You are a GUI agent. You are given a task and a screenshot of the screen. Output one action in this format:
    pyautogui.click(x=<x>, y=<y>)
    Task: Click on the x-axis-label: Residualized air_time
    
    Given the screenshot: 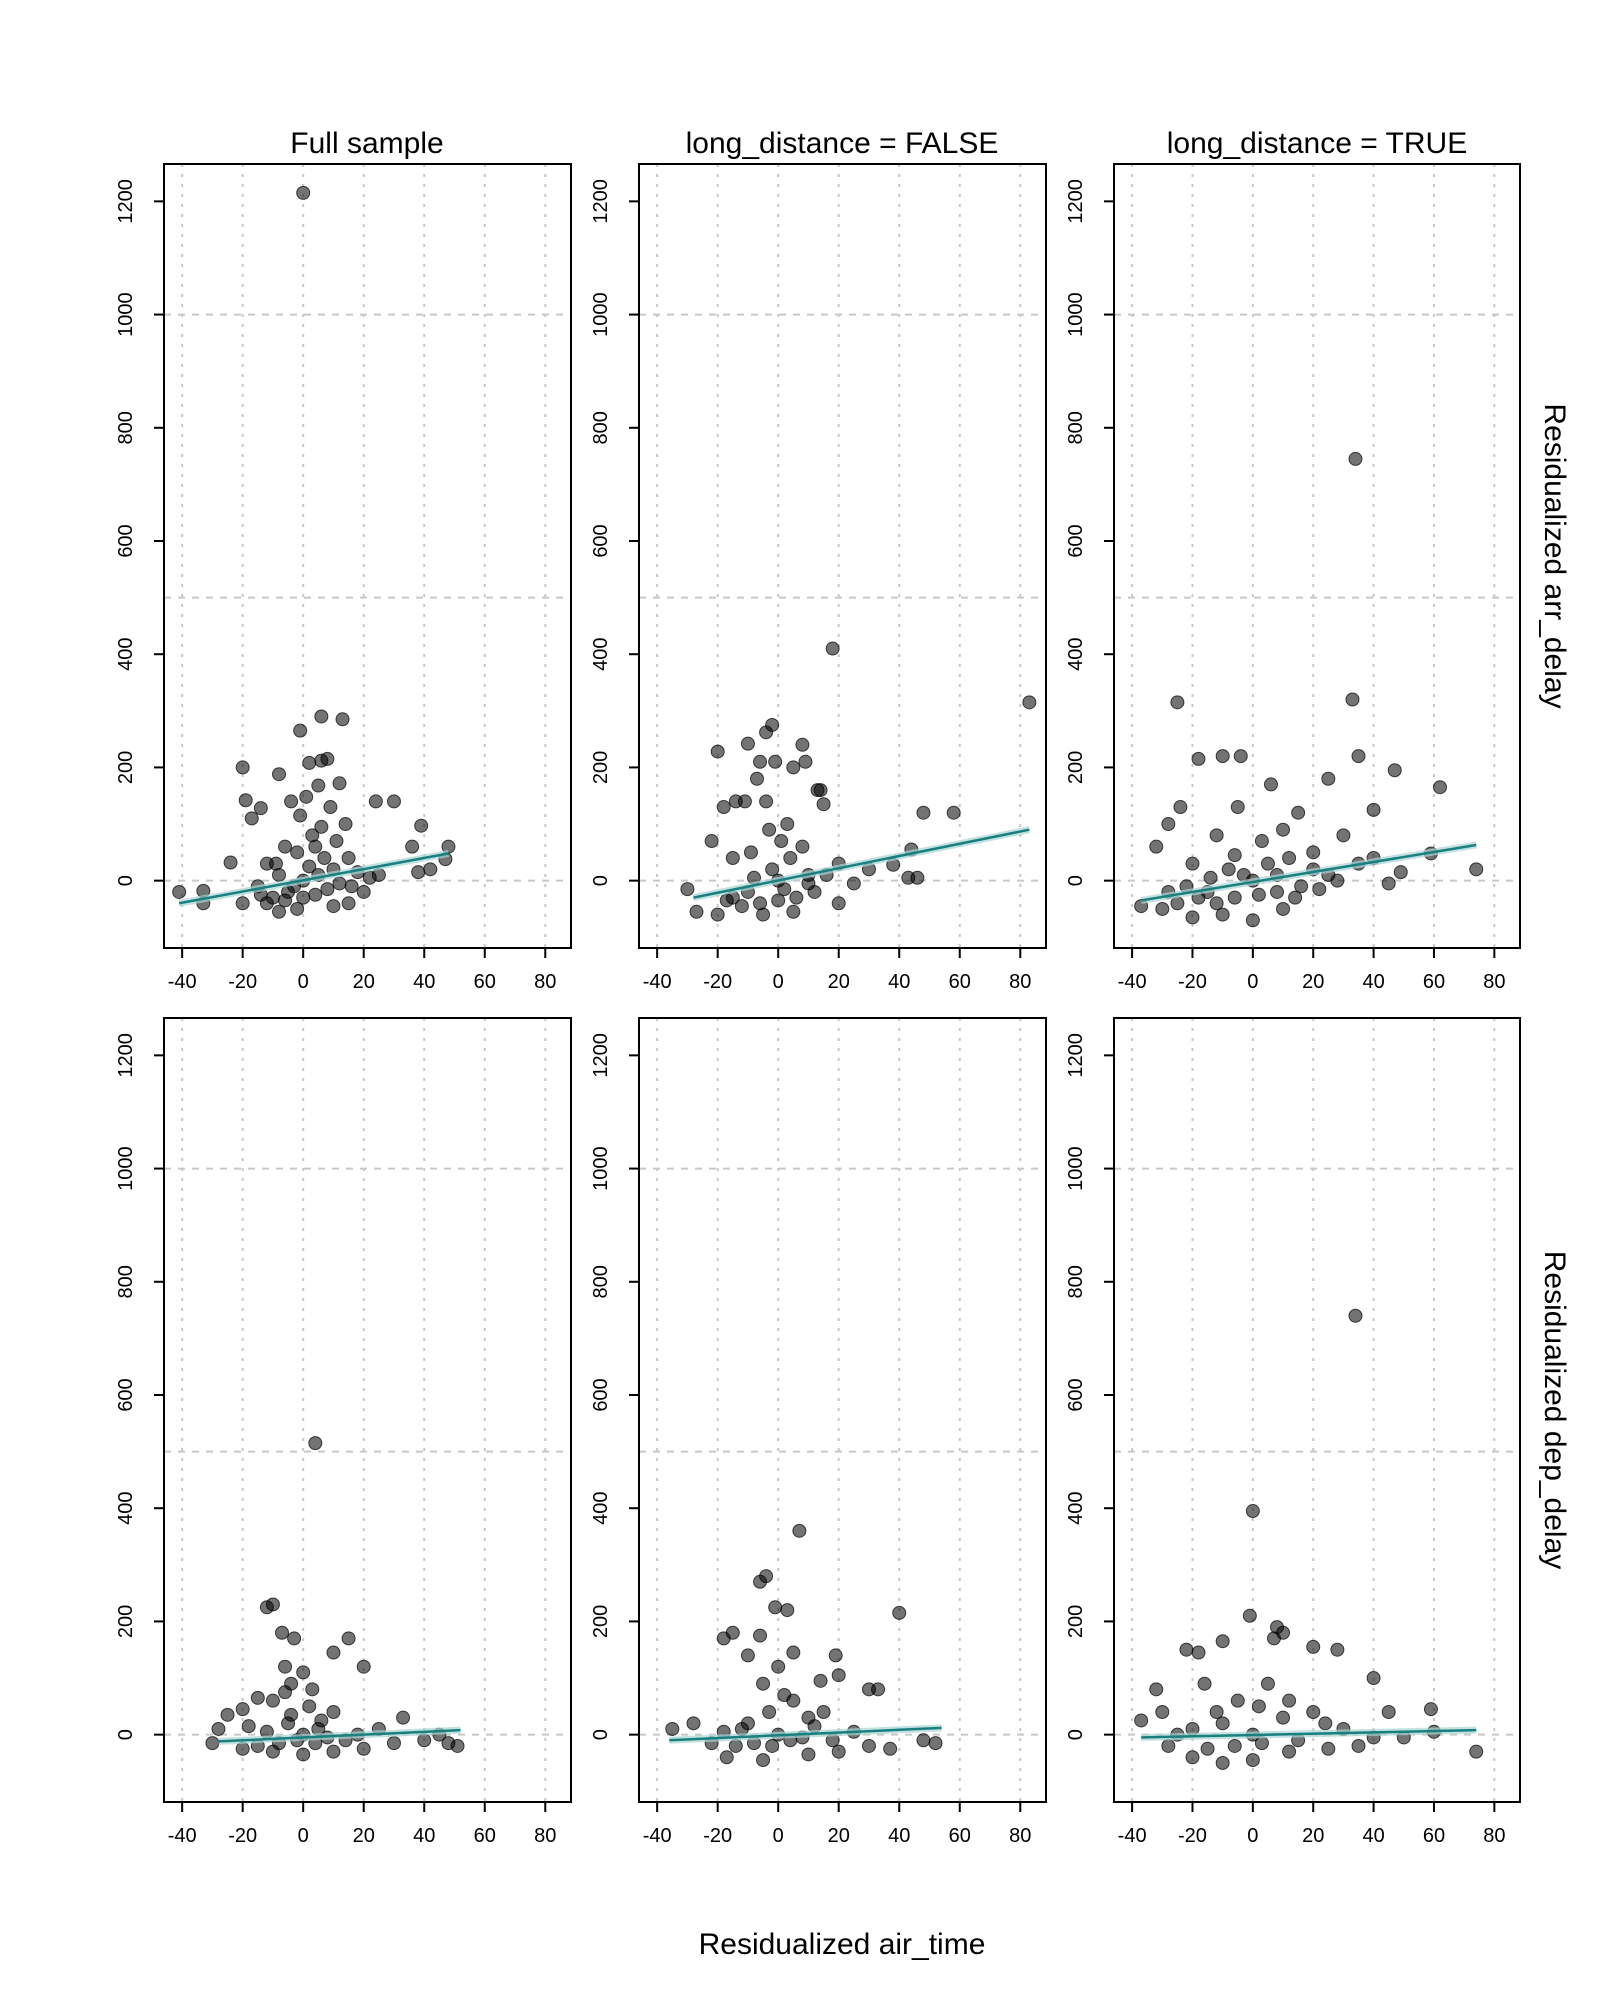 What is the action you would take?
    pyautogui.click(x=842, y=1944)
    